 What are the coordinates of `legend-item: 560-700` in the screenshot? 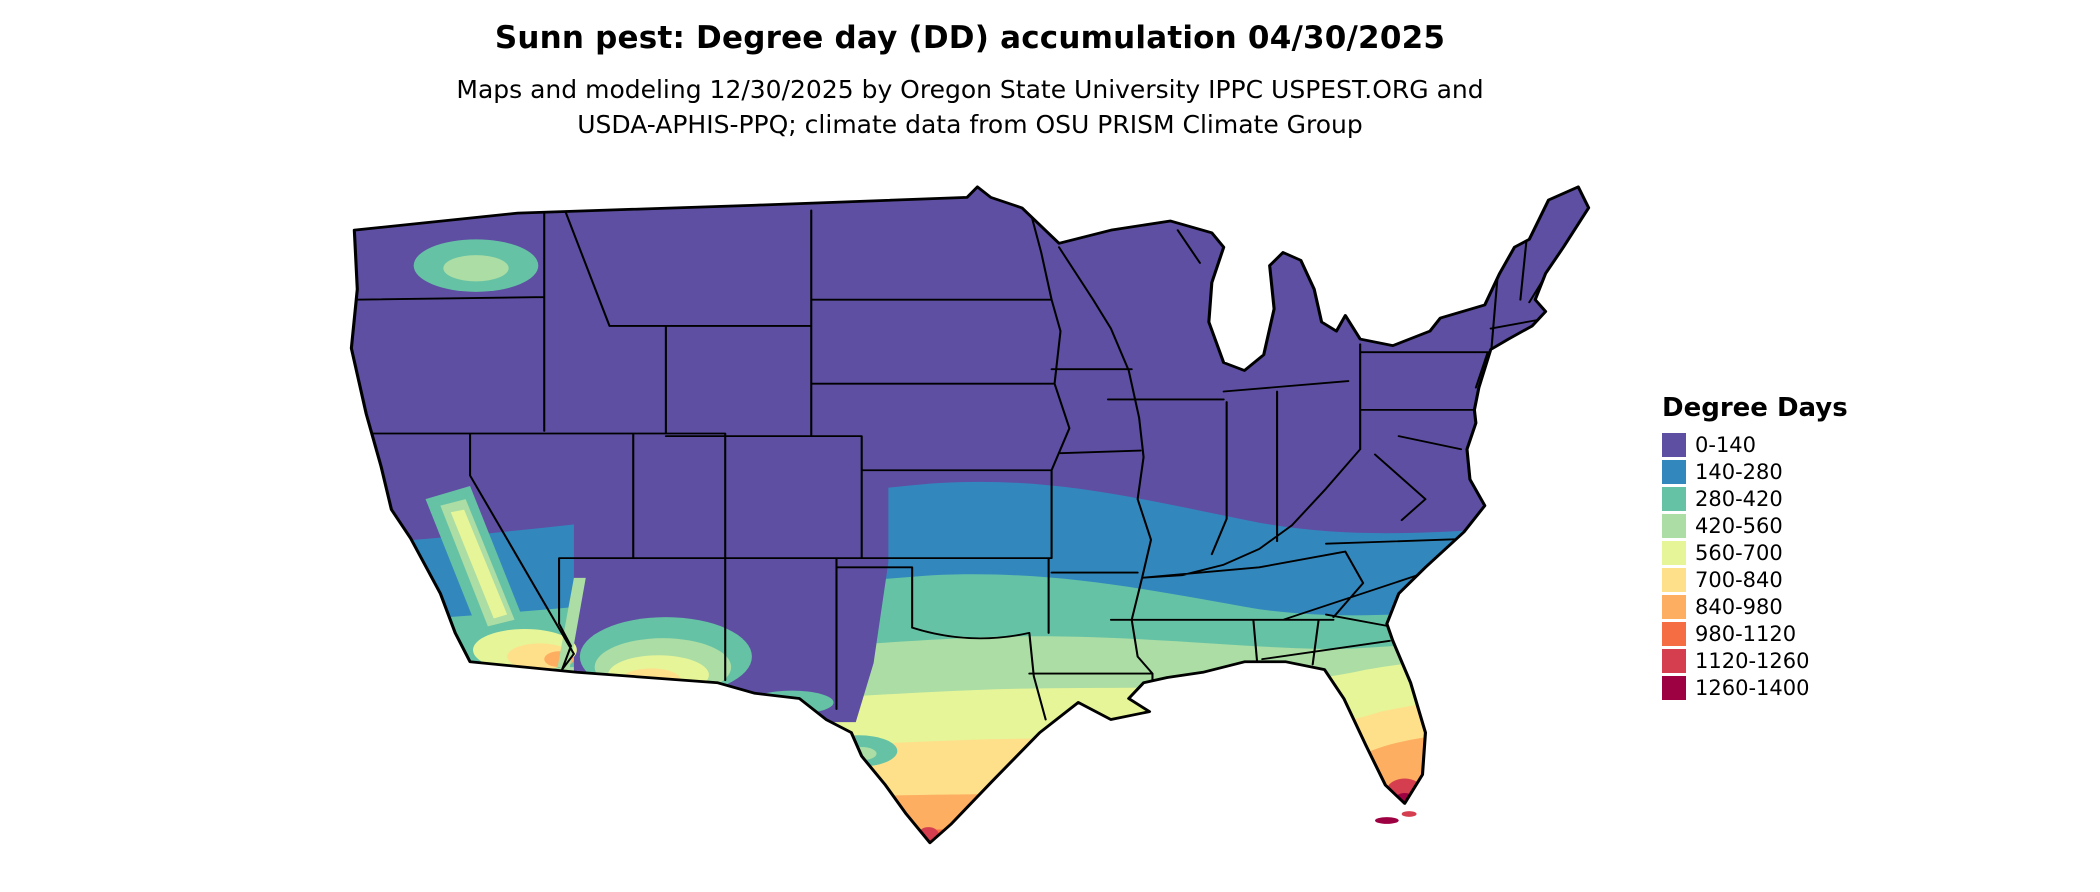 It's located at (1755, 553).